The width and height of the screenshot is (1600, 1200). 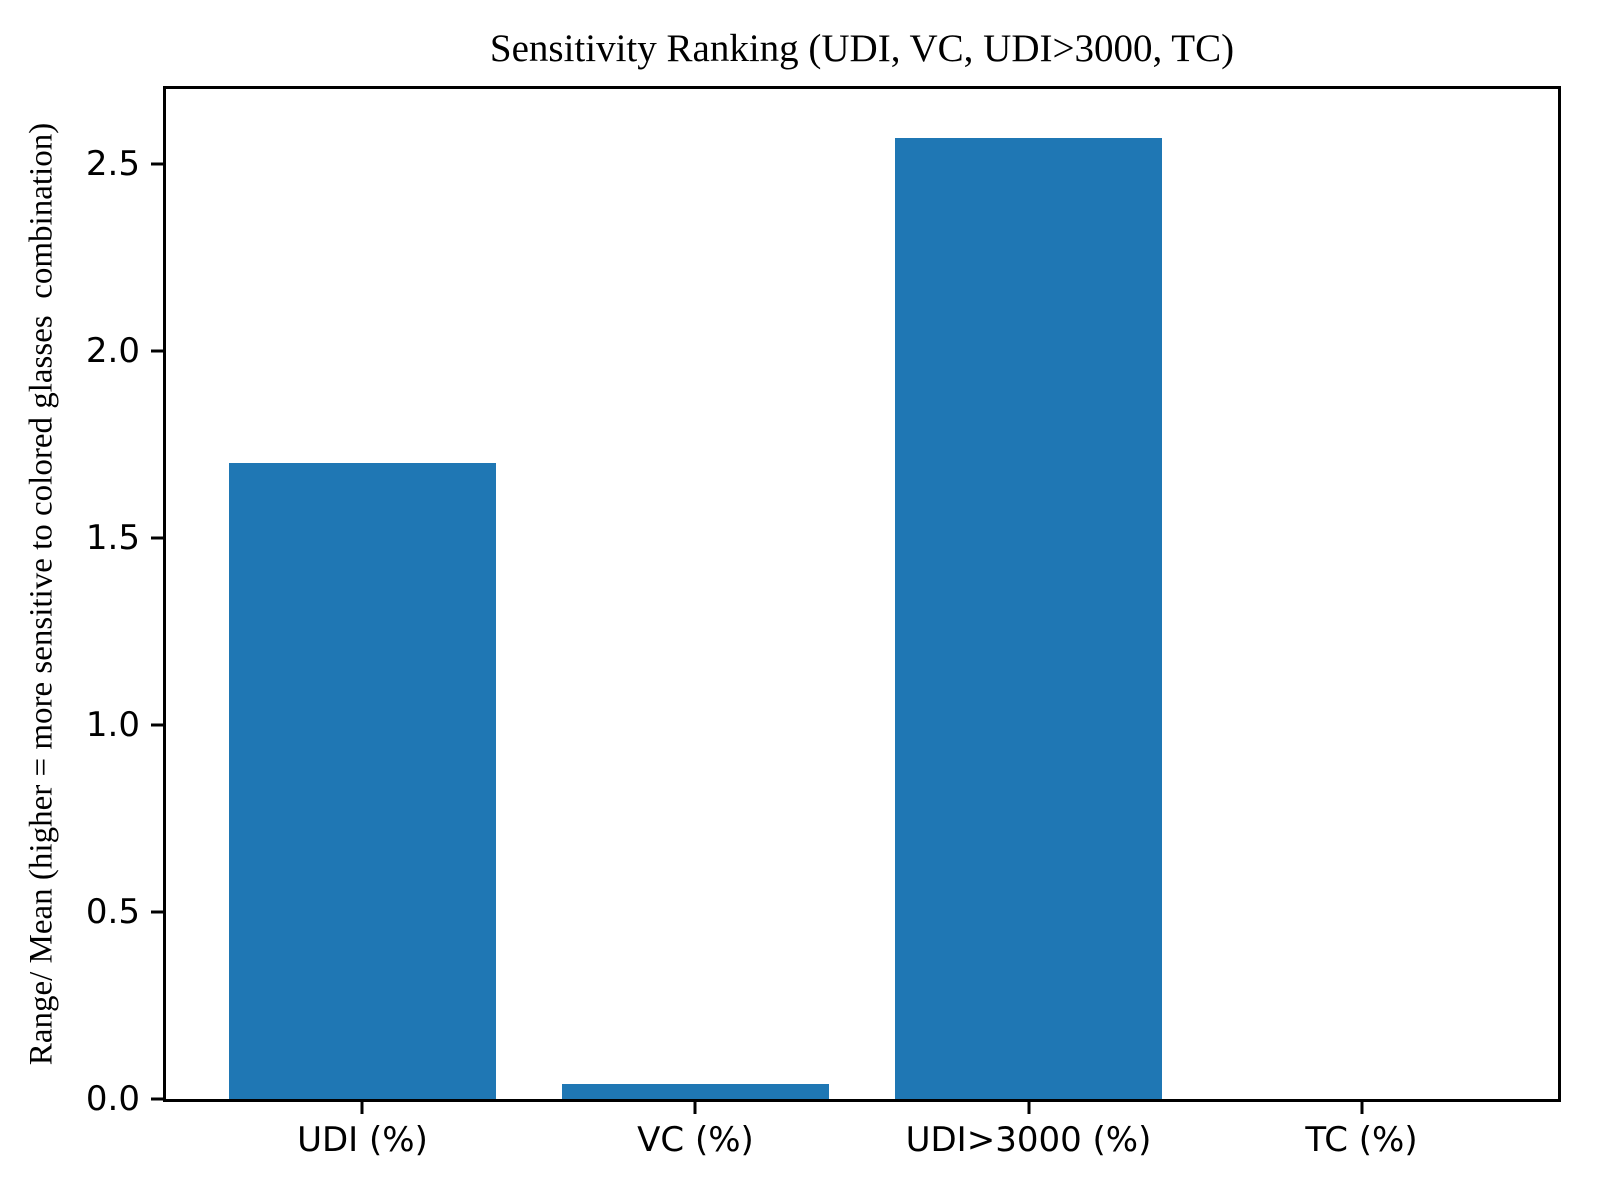 What do you see at coordinates (112, 163) in the screenshot?
I see `y-tick-label: 2.5` at bounding box center [112, 163].